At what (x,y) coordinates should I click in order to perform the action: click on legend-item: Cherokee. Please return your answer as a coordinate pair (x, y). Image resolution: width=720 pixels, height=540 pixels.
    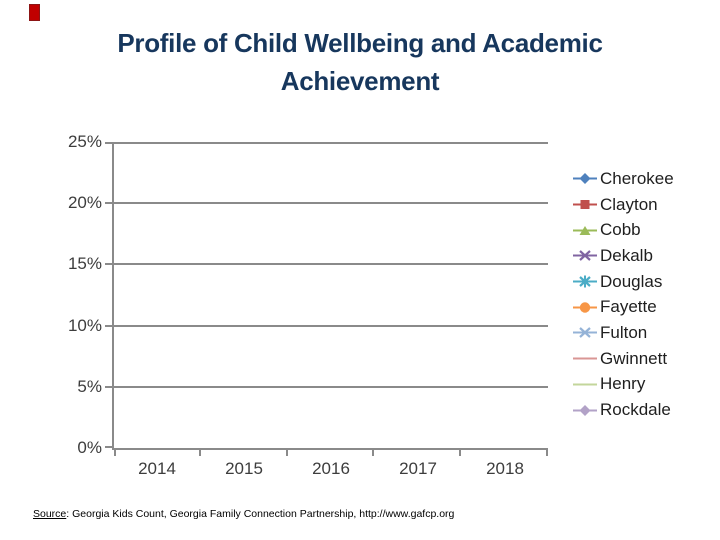
    Looking at the image, I should click on (623, 179).